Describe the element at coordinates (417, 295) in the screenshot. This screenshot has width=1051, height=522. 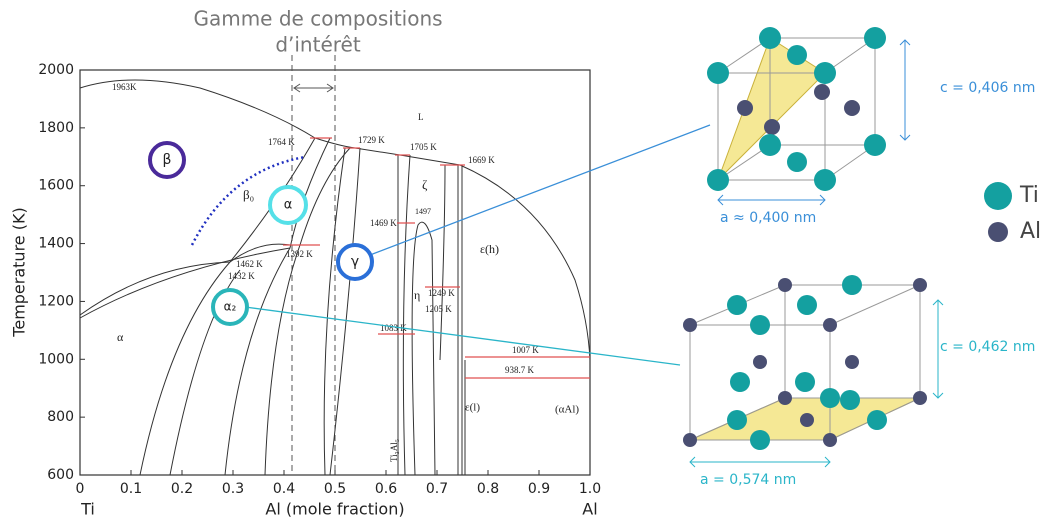
I see `label: η` at that location.